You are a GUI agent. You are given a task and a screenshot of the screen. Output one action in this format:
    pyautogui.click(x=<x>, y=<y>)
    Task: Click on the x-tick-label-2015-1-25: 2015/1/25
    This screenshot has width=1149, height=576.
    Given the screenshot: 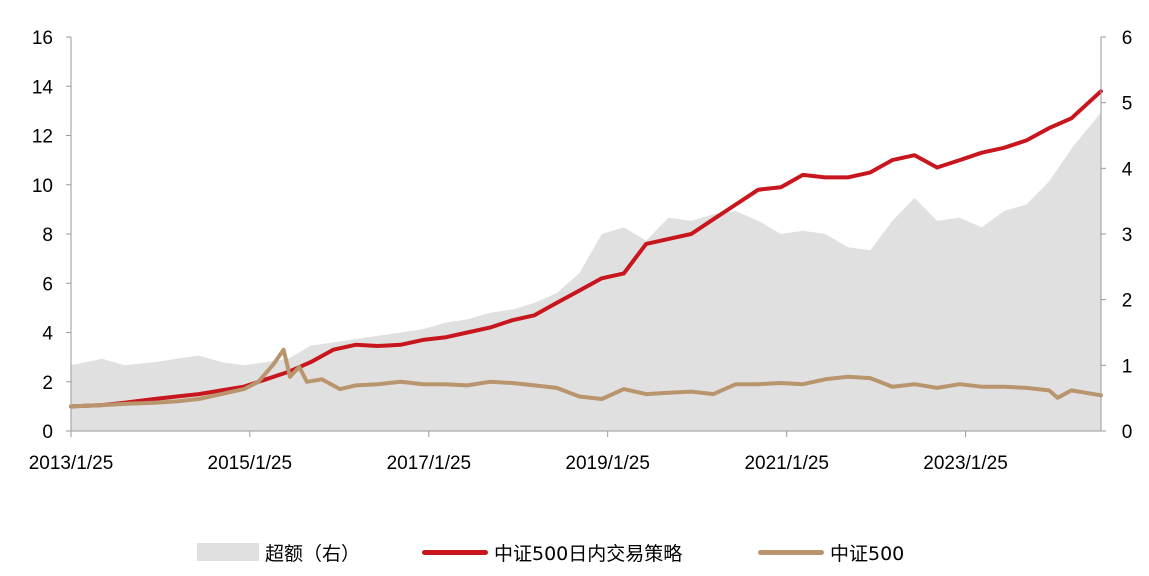 What is the action you would take?
    pyautogui.click(x=250, y=463)
    